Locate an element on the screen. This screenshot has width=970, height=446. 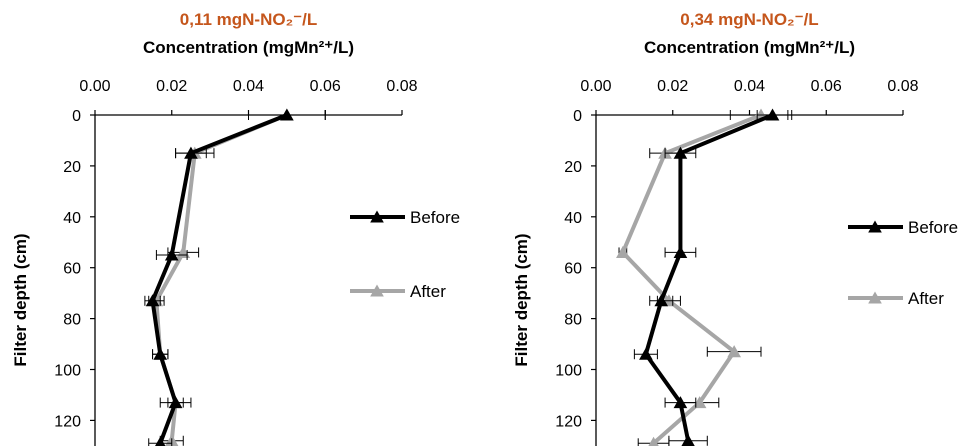
series-after is located at coordinates (704, 277).